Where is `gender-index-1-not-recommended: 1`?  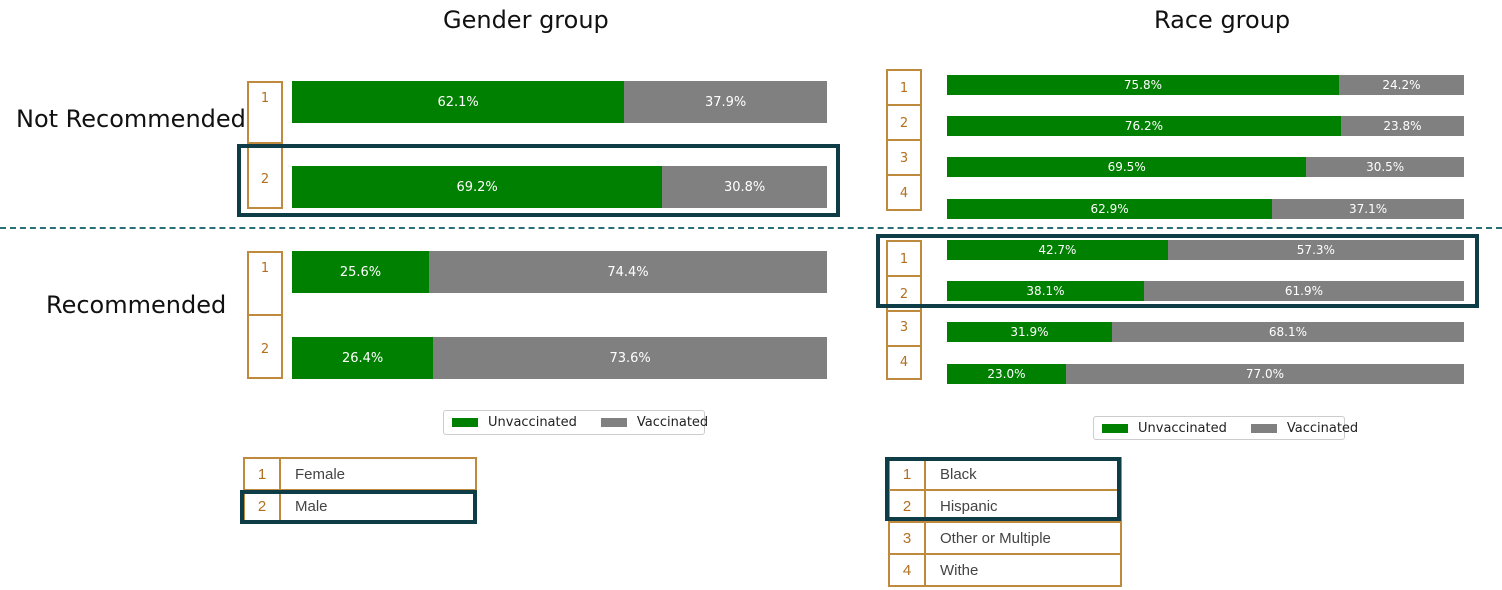 gender-index-1-not-recommended: 1 is located at coordinates (265, 112).